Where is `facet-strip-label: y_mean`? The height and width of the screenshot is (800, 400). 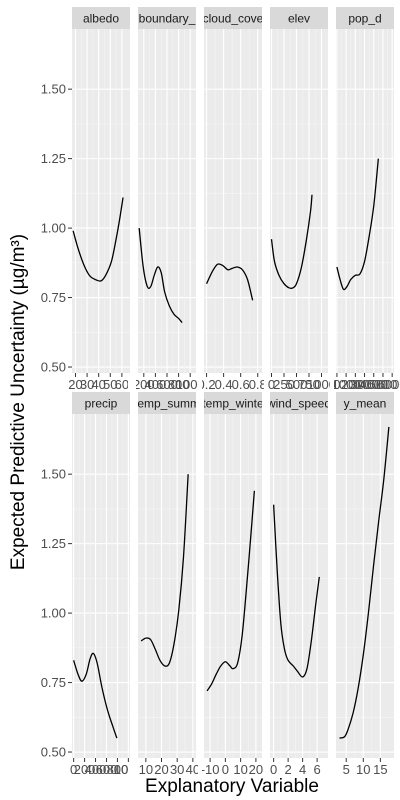 facet-strip-label: y_mean is located at coordinates (365, 404).